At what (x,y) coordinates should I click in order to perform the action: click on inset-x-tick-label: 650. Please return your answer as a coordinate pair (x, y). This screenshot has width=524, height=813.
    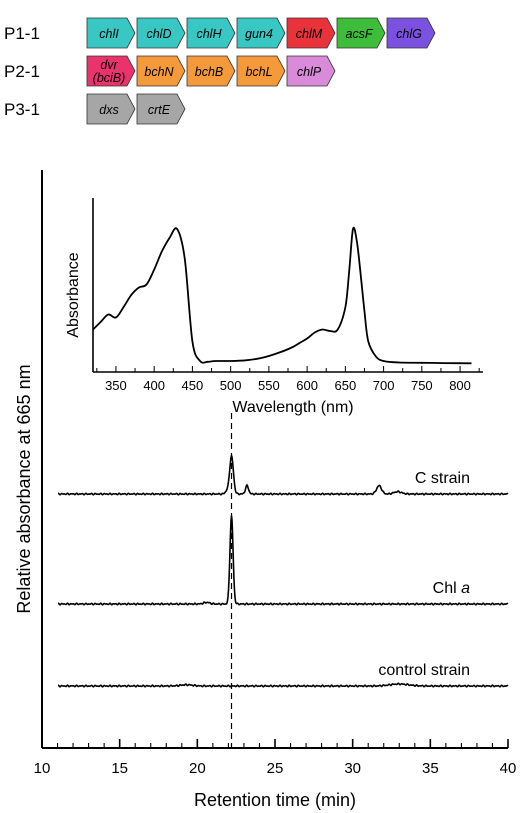
    Looking at the image, I should click on (346, 385).